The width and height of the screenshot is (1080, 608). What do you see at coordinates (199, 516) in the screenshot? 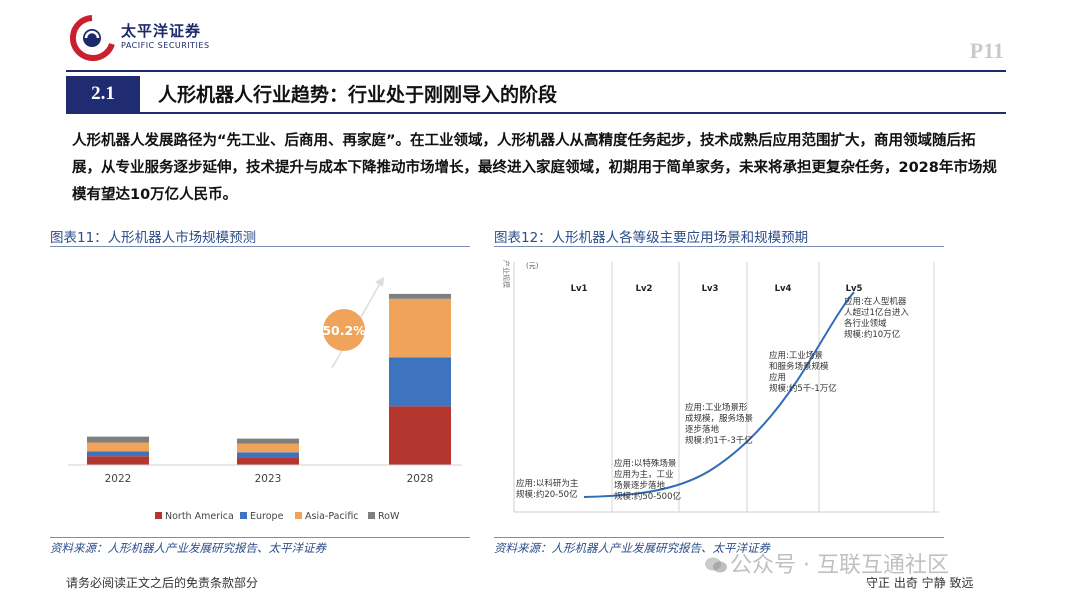
I see `legend-label: North America` at bounding box center [199, 516].